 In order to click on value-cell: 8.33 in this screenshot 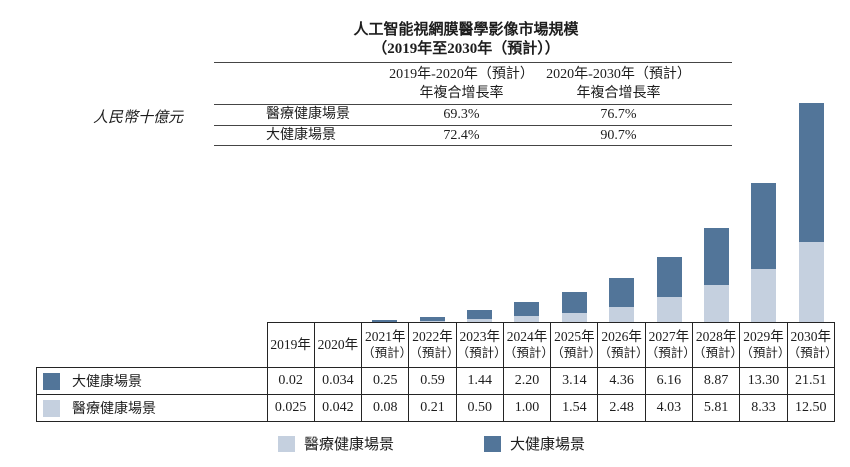, I will do `click(763, 408)`.